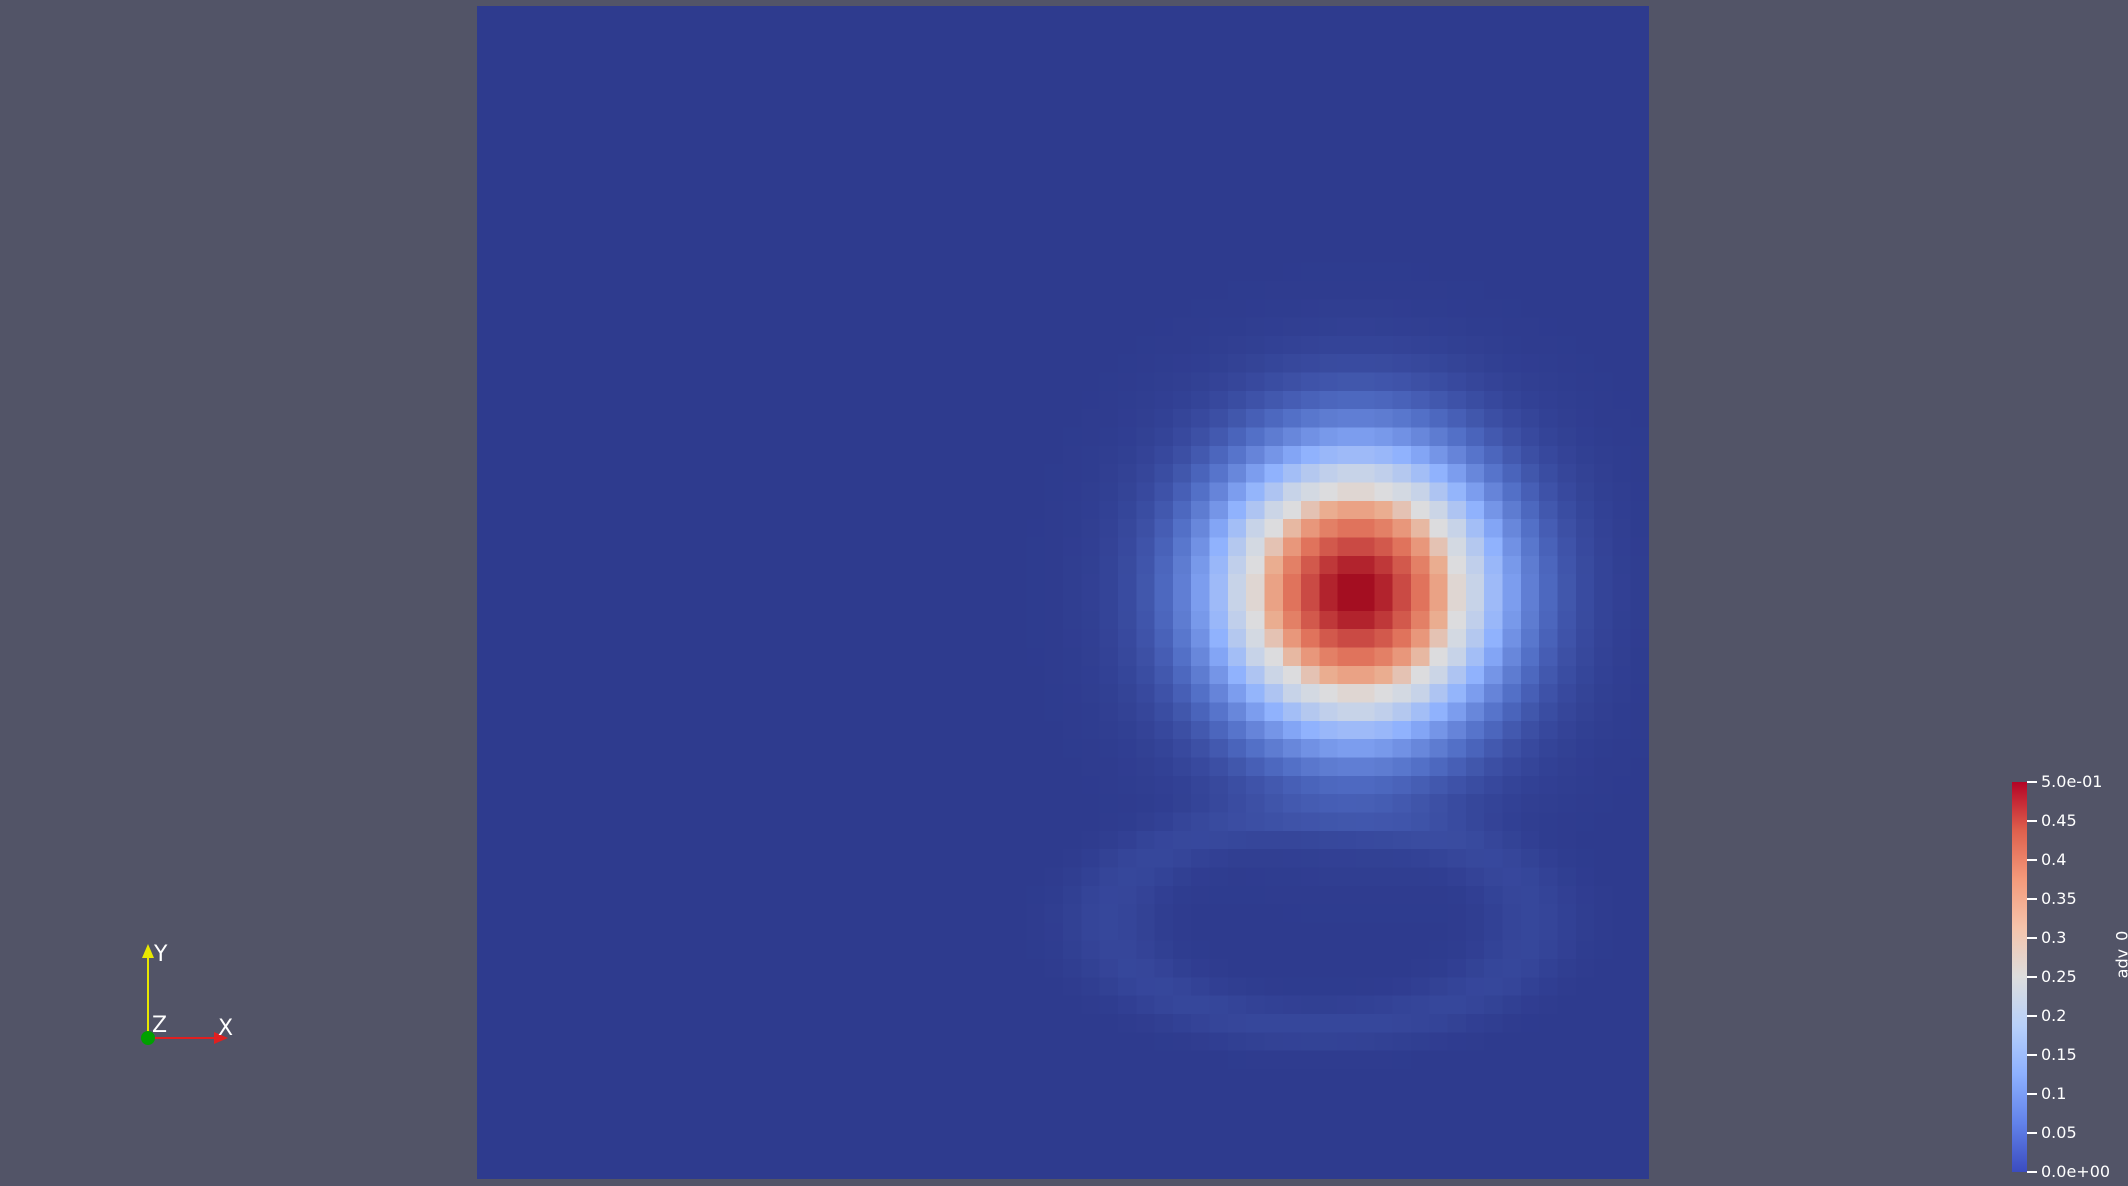 This screenshot has width=2128, height=1186. What do you see at coordinates (2072, 781) in the screenshot?
I see `colorbar-tick-label: 5.0e-01` at bounding box center [2072, 781].